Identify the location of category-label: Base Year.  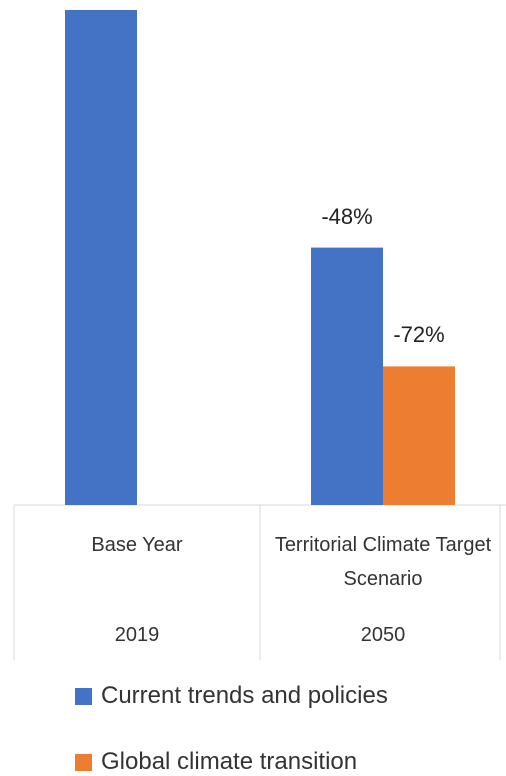
(137, 545).